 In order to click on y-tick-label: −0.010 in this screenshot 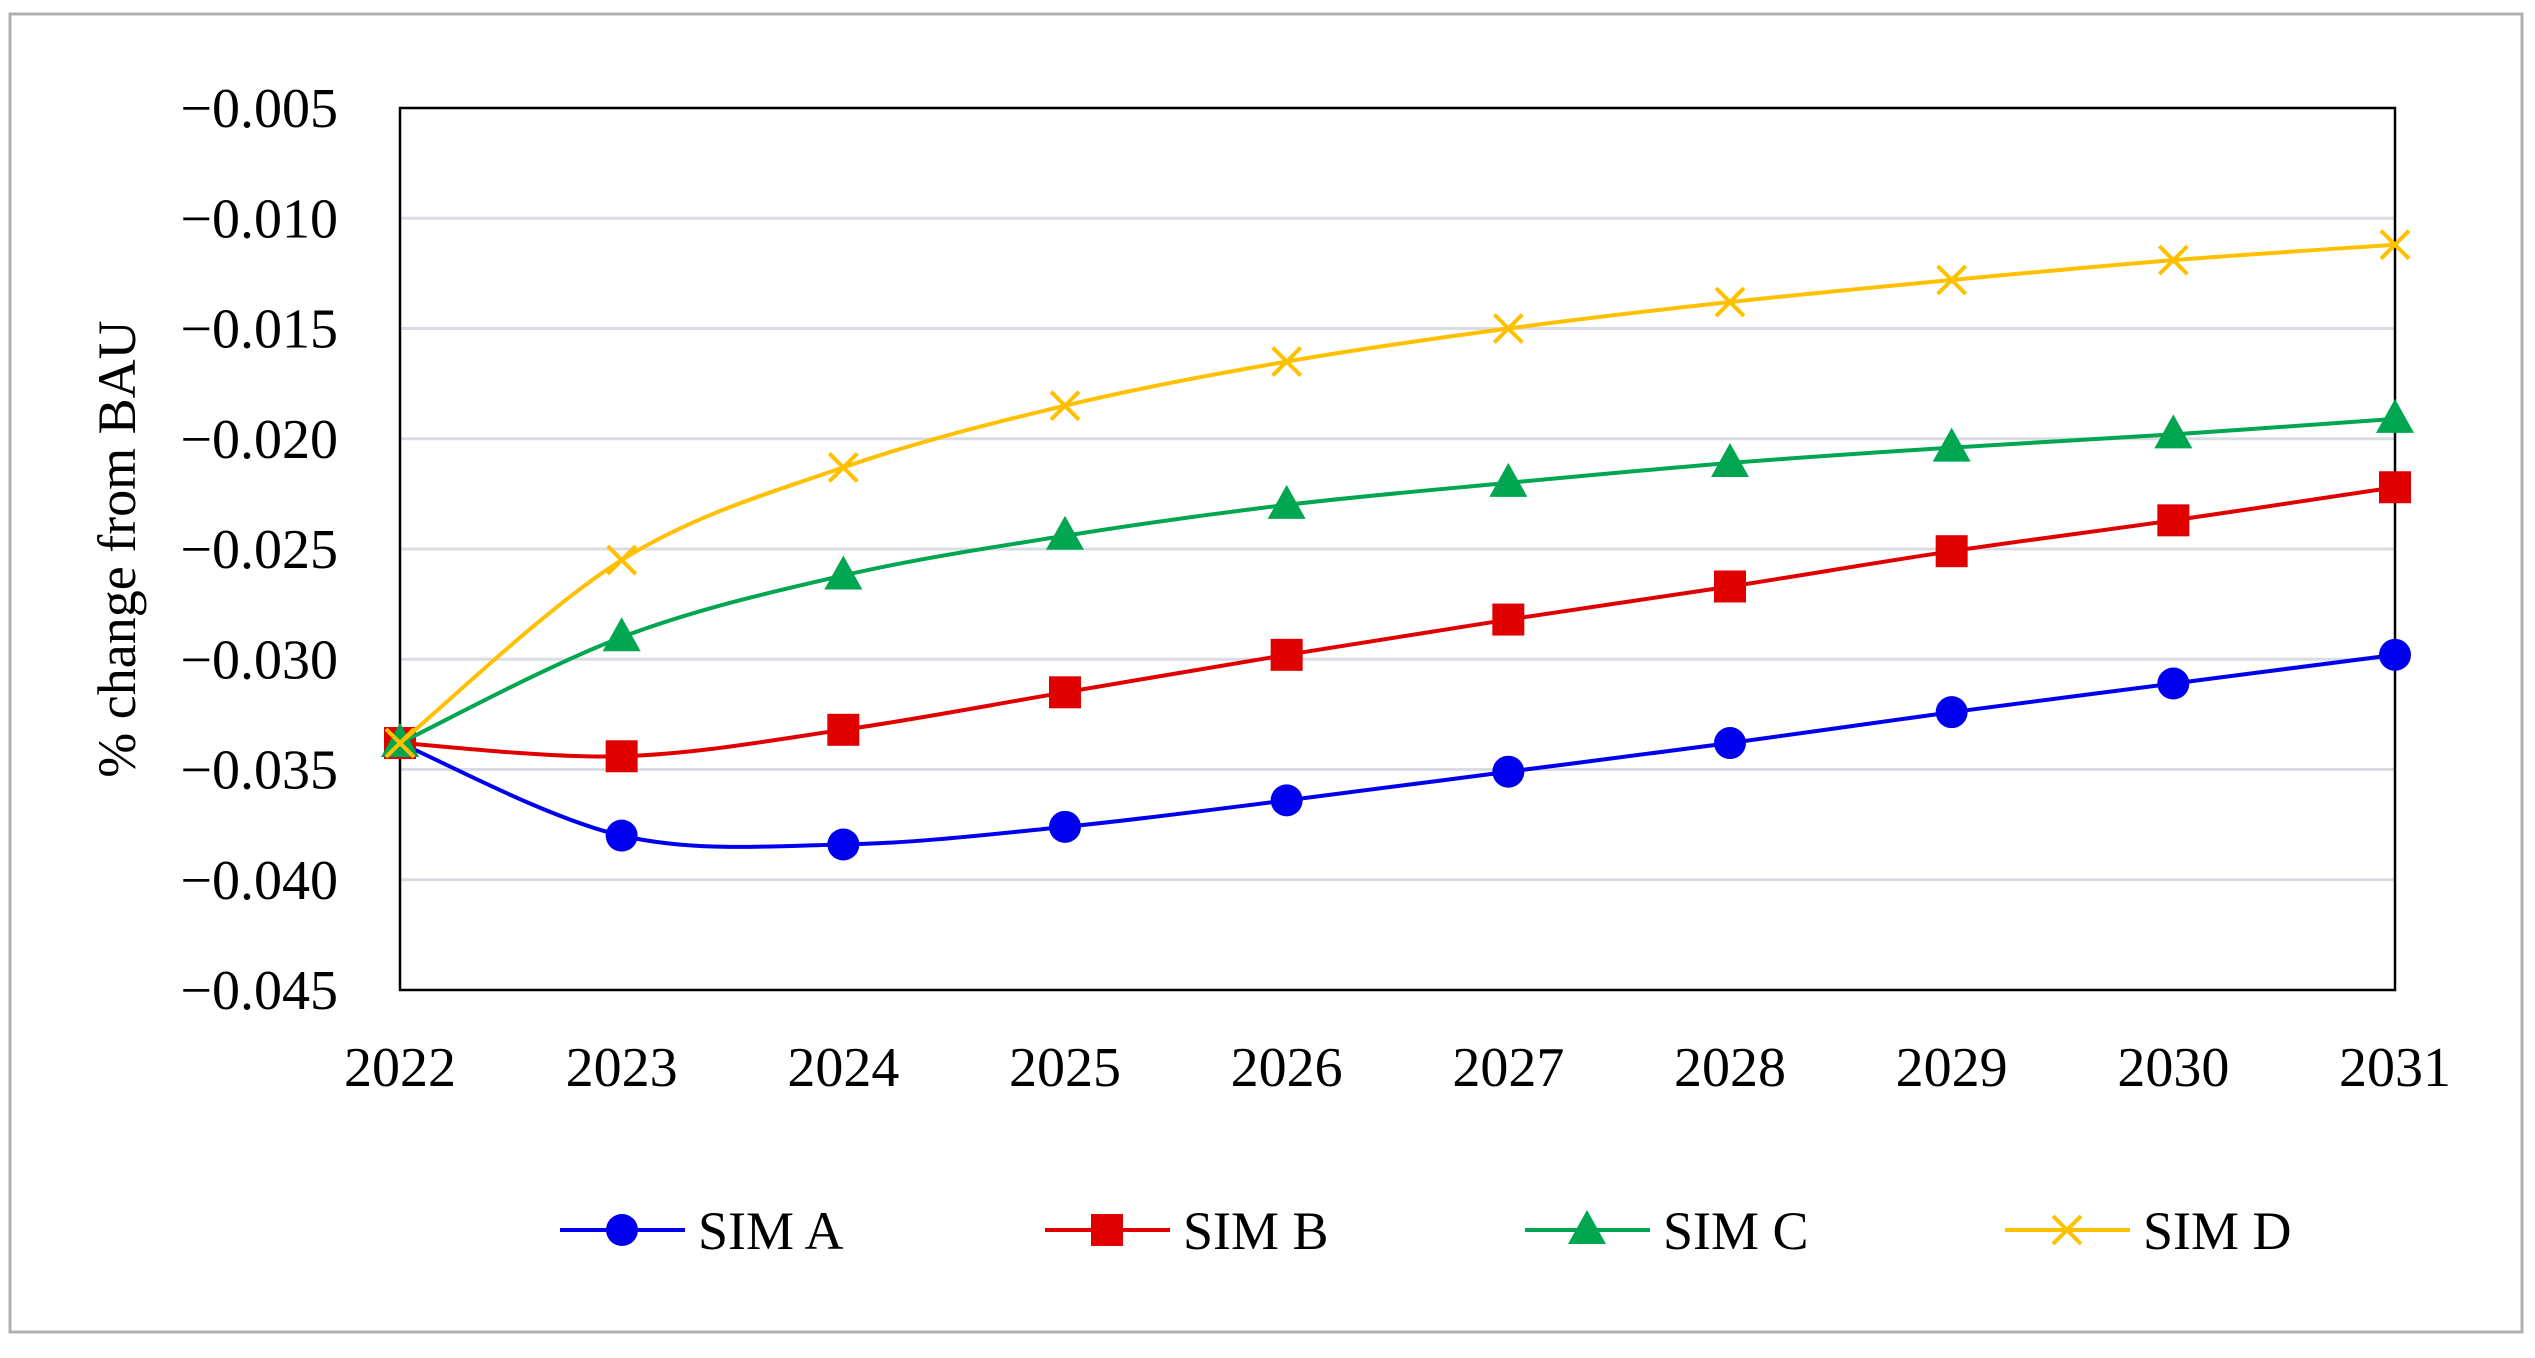, I will do `click(259, 219)`.